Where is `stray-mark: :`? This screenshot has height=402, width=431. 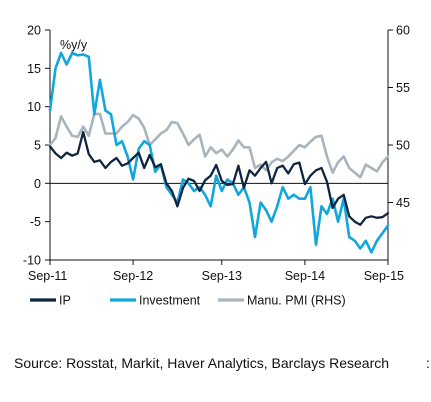
stray-mark: : is located at coordinates (428, 363).